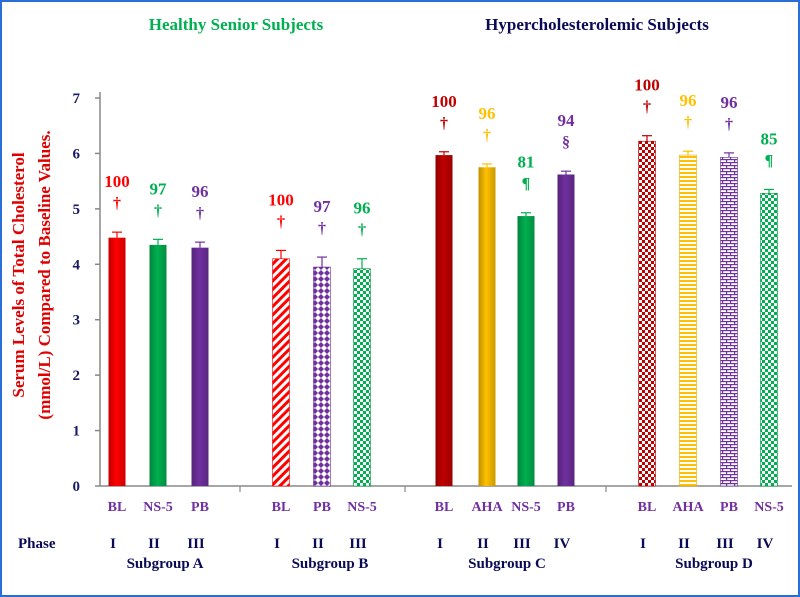 The height and width of the screenshot is (597, 800). What do you see at coordinates (18, 275) in the screenshot?
I see `y-axis-label-line1: Serum Levels of Total Cholesterol` at bounding box center [18, 275].